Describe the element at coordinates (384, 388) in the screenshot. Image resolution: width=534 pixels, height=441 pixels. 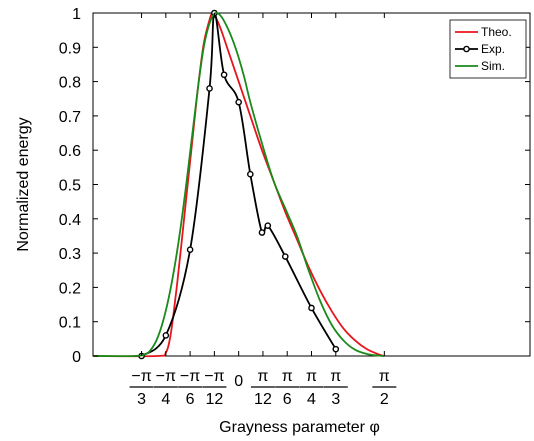
I see `x-tick-label: π2` at that location.